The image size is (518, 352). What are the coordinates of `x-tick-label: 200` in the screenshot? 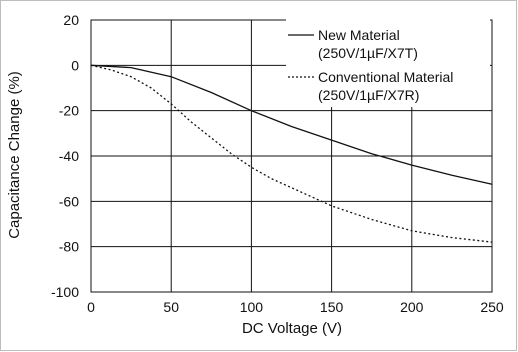 It's located at (412, 307).